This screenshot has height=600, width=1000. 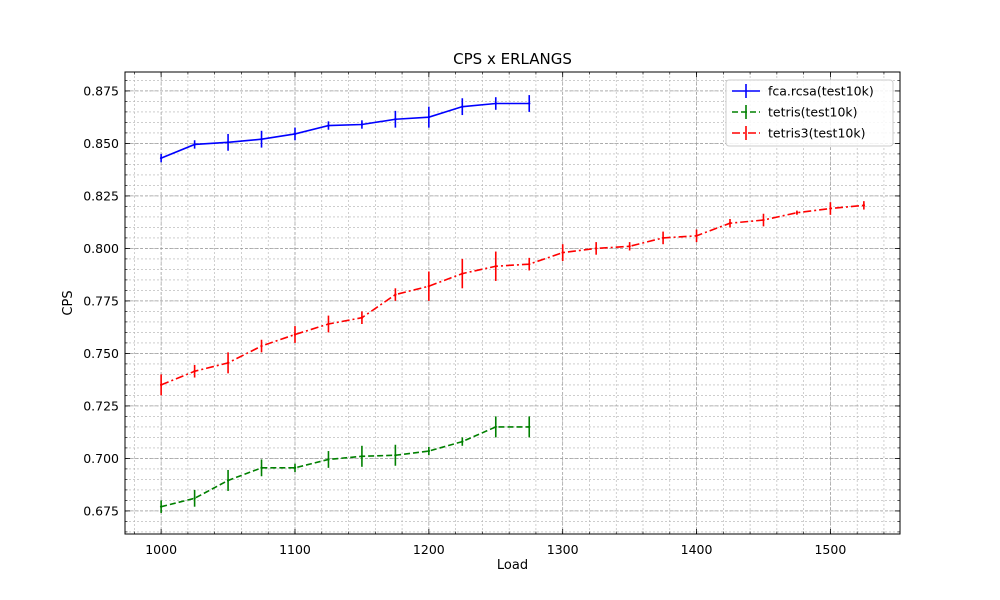 I want to click on y-tick-label: 0.725, so click(x=101, y=405).